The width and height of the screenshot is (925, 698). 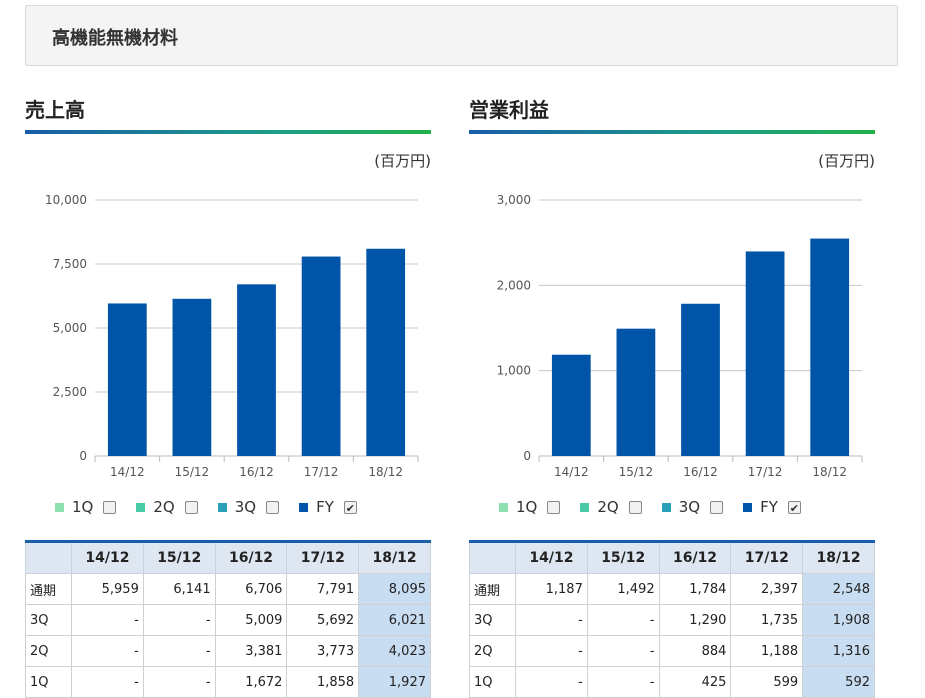 I want to click on legend-label: 1Q, so click(x=527, y=507).